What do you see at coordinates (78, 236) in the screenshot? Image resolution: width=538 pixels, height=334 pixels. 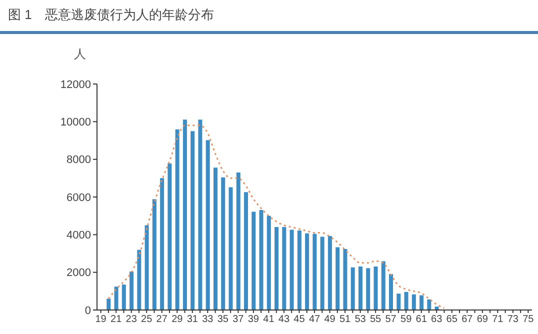 I see `y-tick-label: 4000` at bounding box center [78, 236].